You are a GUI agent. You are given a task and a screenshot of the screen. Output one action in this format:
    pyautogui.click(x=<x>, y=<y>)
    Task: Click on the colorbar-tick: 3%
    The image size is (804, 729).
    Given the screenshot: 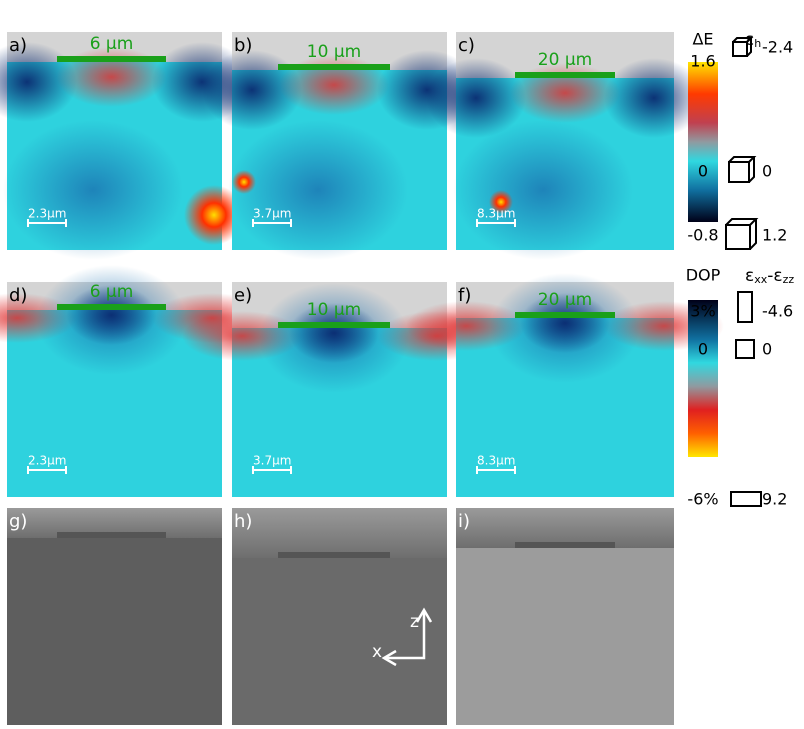 What is the action you would take?
    pyautogui.click(x=702, y=311)
    